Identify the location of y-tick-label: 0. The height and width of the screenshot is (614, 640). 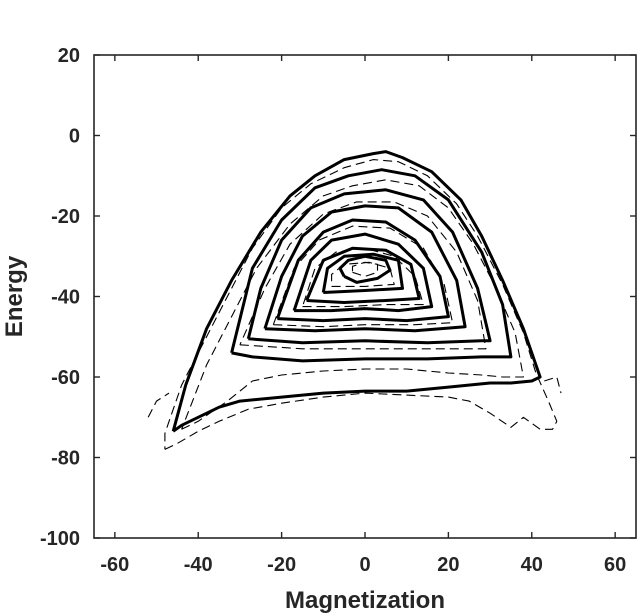
(74, 137).